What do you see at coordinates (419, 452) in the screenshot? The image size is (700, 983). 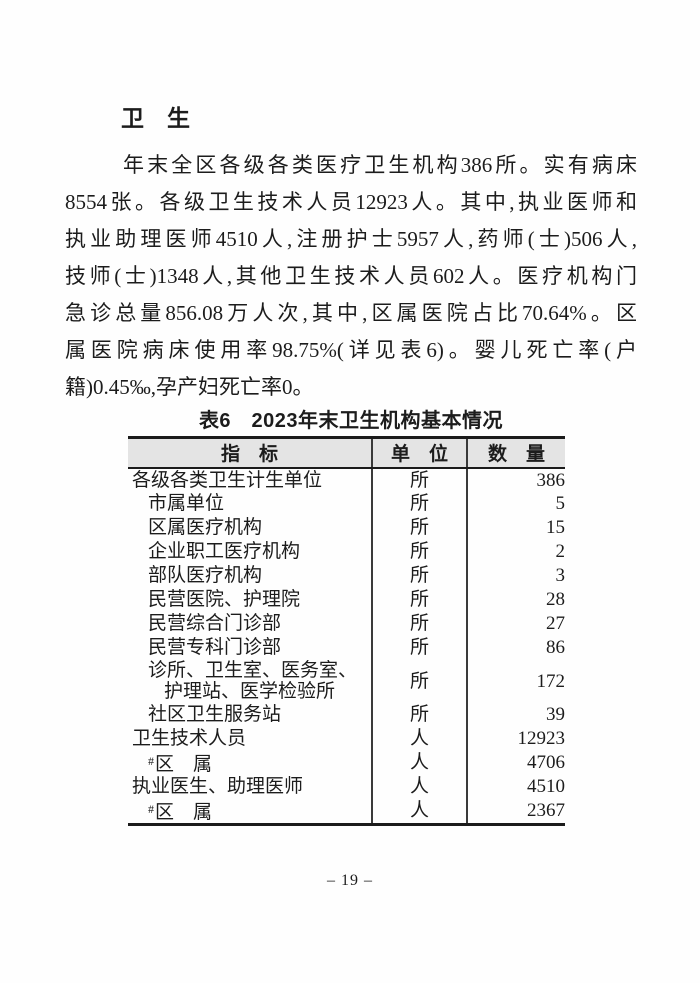 I see `column-header-unit: 单 位` at bounding box center [419, 452].